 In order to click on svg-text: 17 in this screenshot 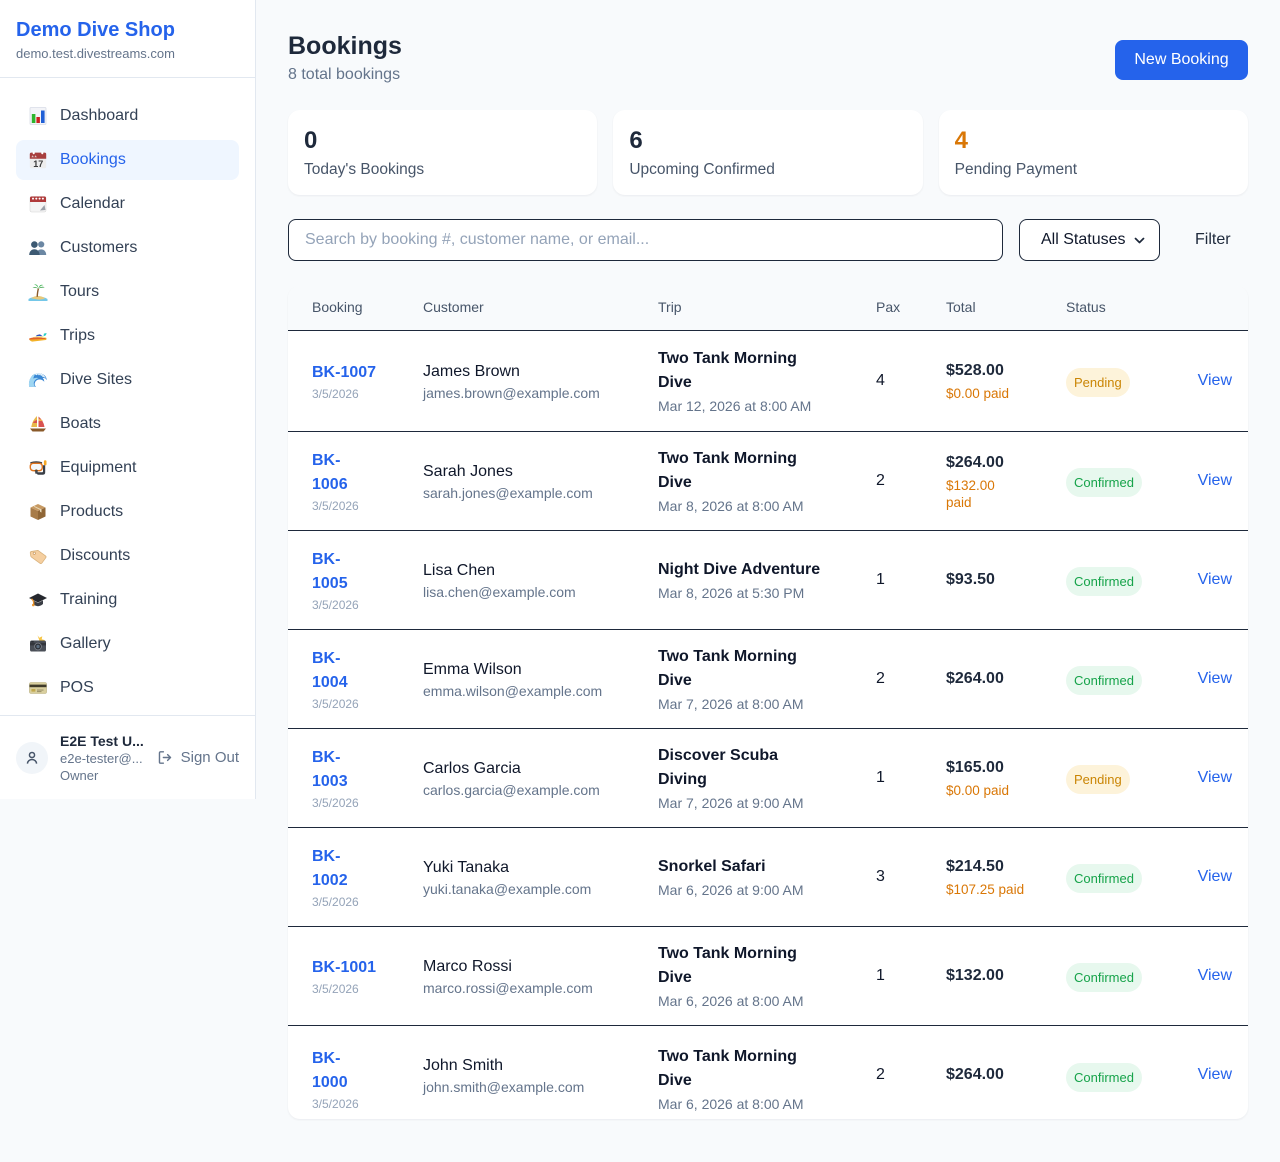, I will do `click(38, 164)`.